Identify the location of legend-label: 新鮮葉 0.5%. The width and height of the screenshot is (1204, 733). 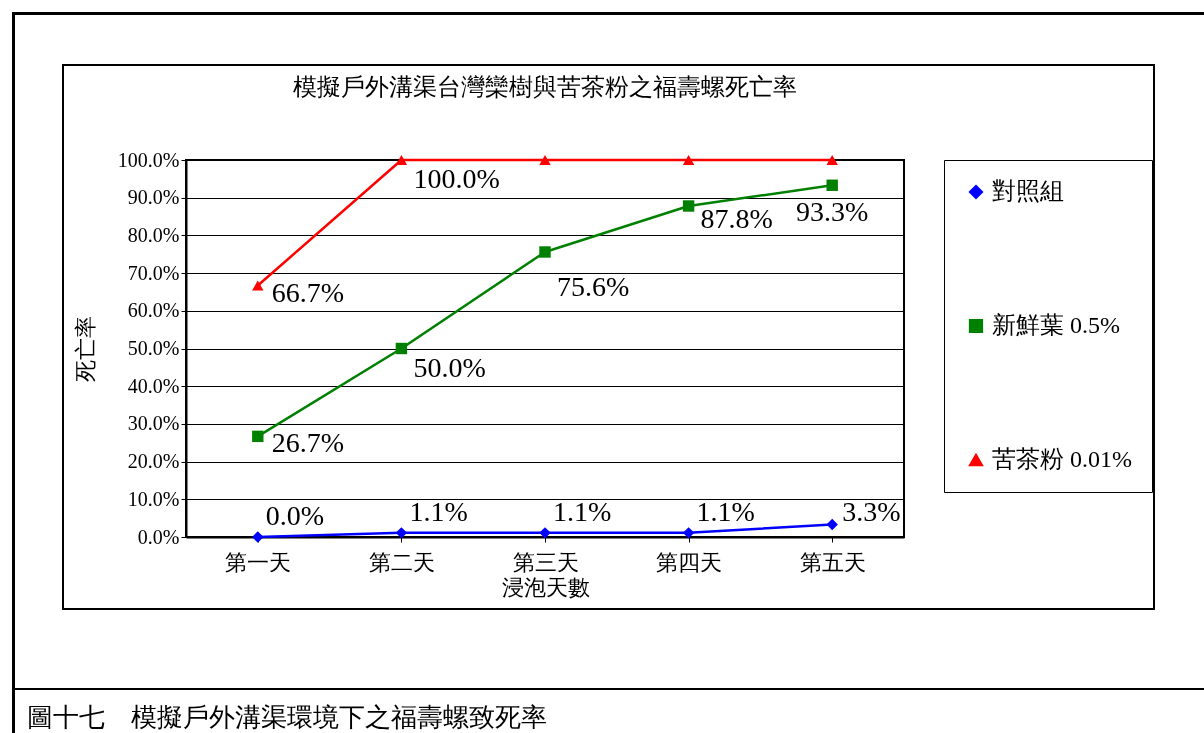
(1056, 325).